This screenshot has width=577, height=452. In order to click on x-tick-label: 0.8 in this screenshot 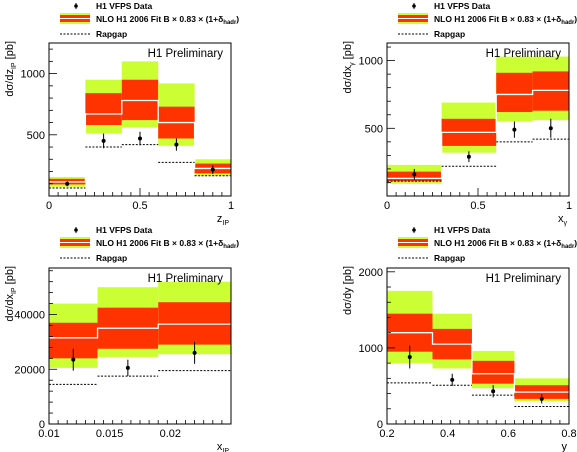, I will do `click(568, 434)`.